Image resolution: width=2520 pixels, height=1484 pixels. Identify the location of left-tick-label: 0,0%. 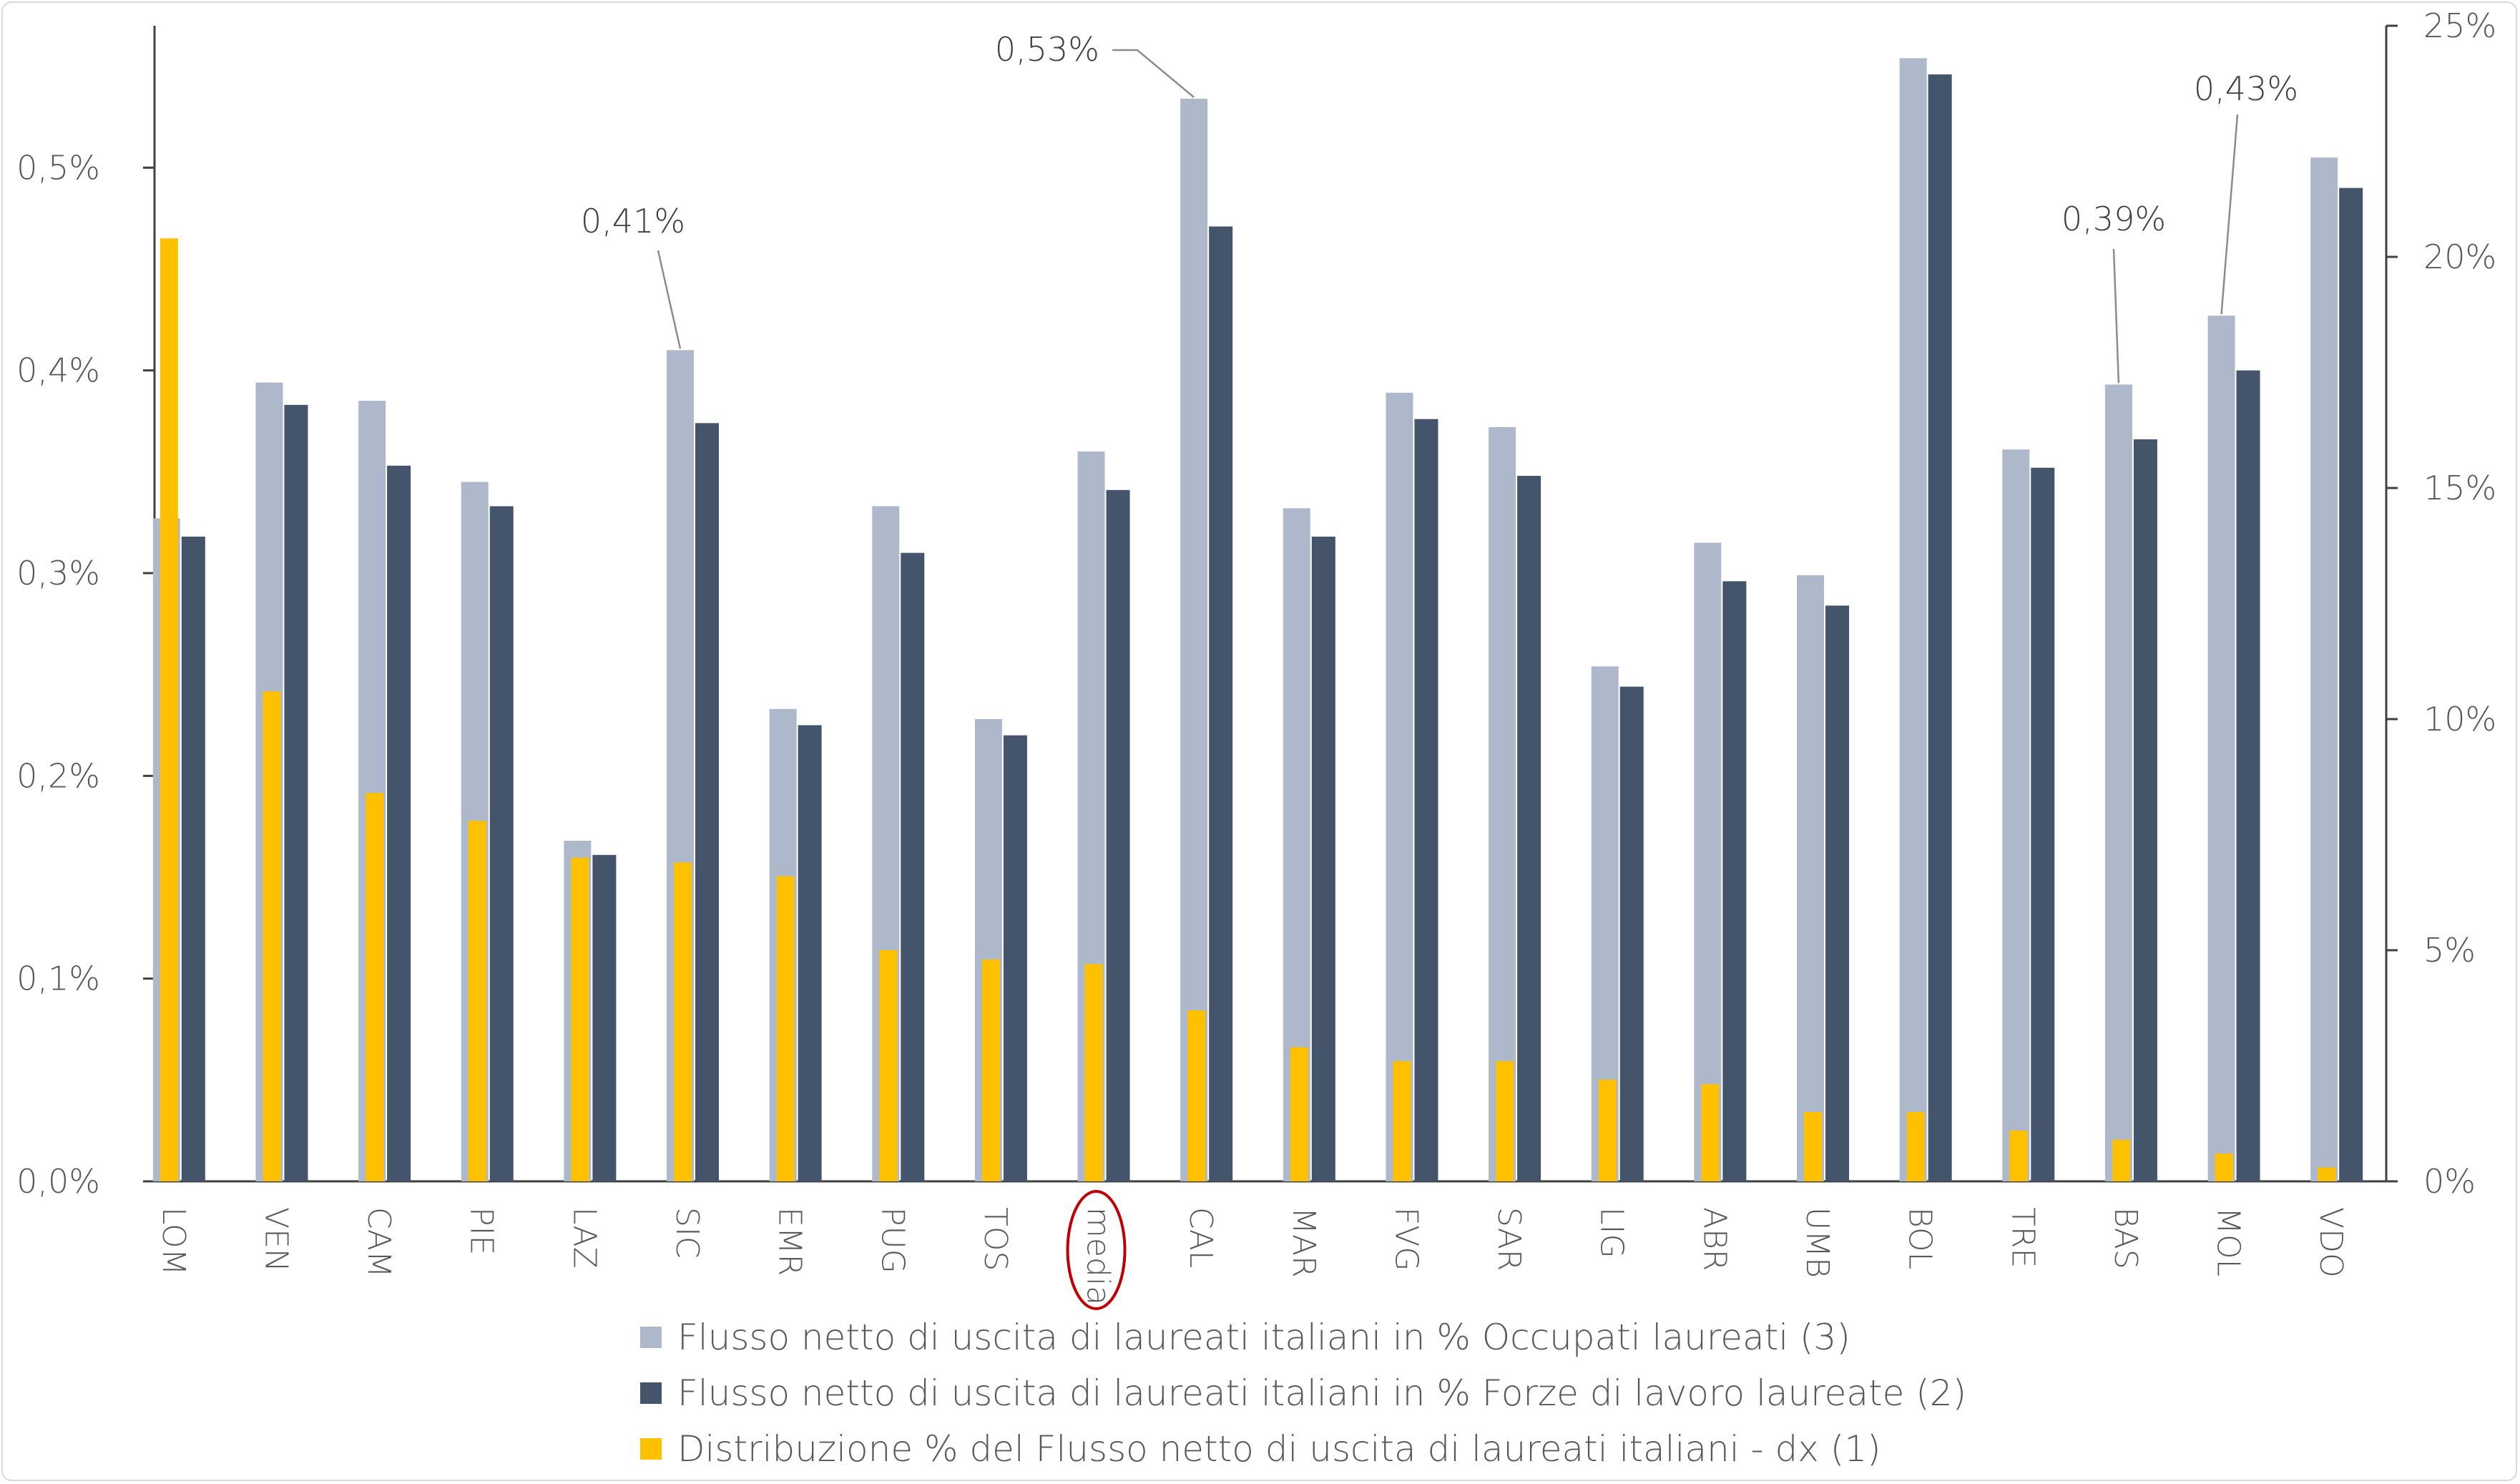
(58, 1181).